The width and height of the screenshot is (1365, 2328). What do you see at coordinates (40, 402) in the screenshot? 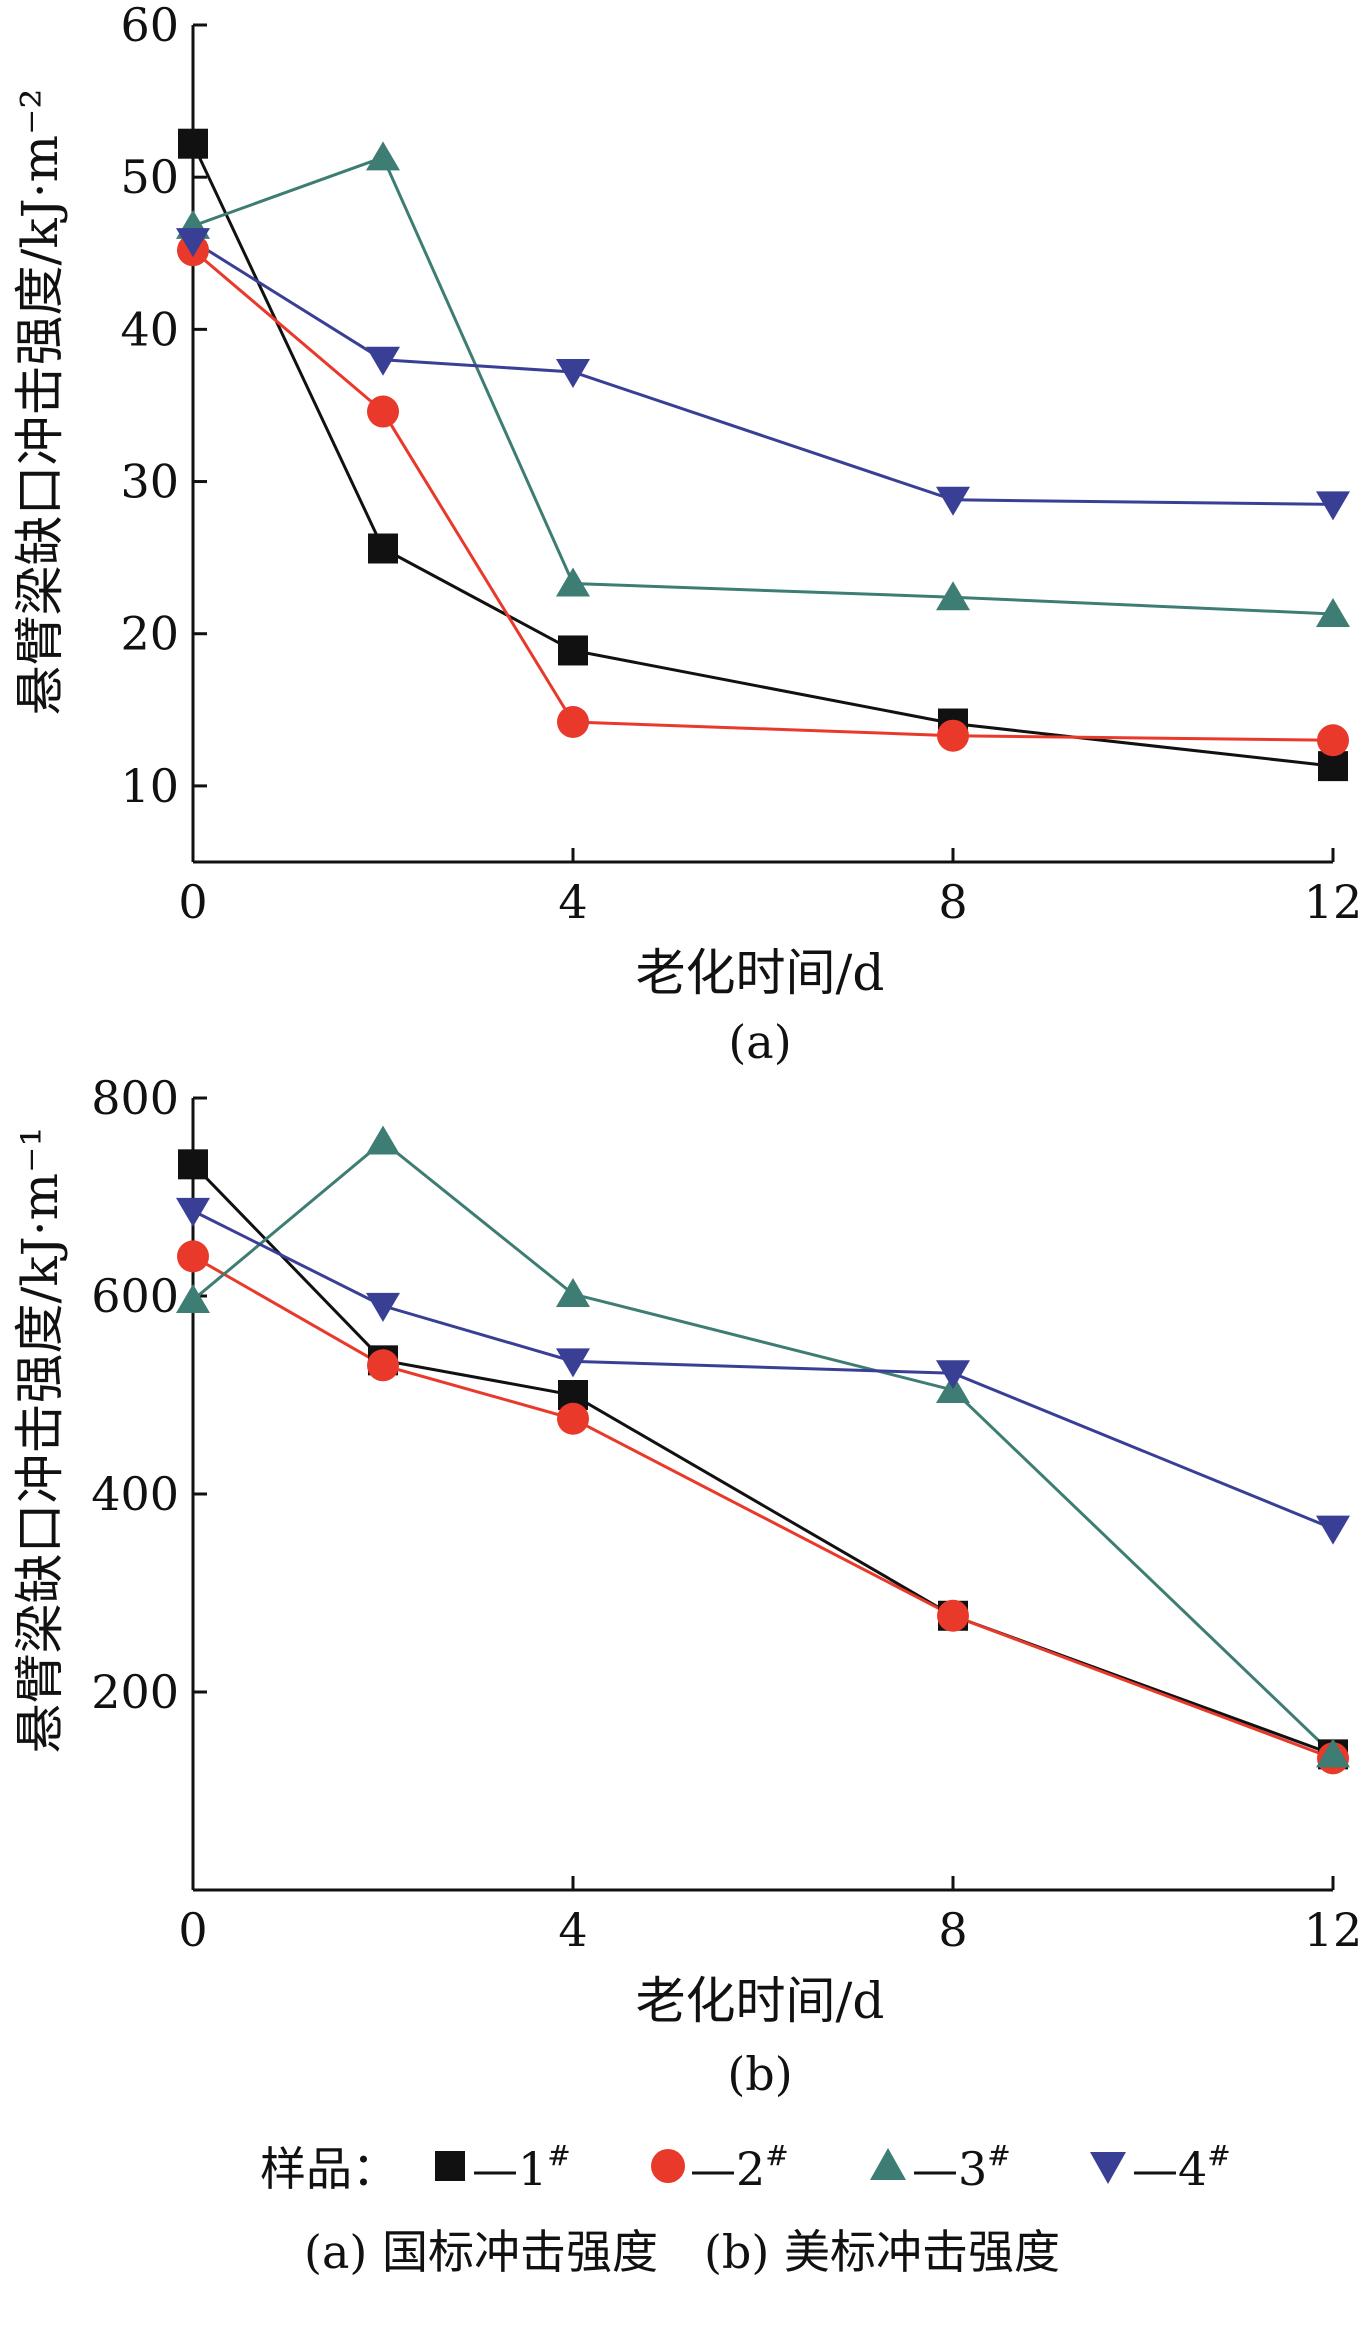
I see `panel-a-y-axis-title: 悬臂梁缺口冲击强度/kJ·m⁻²` at bounding box center [40, 402].